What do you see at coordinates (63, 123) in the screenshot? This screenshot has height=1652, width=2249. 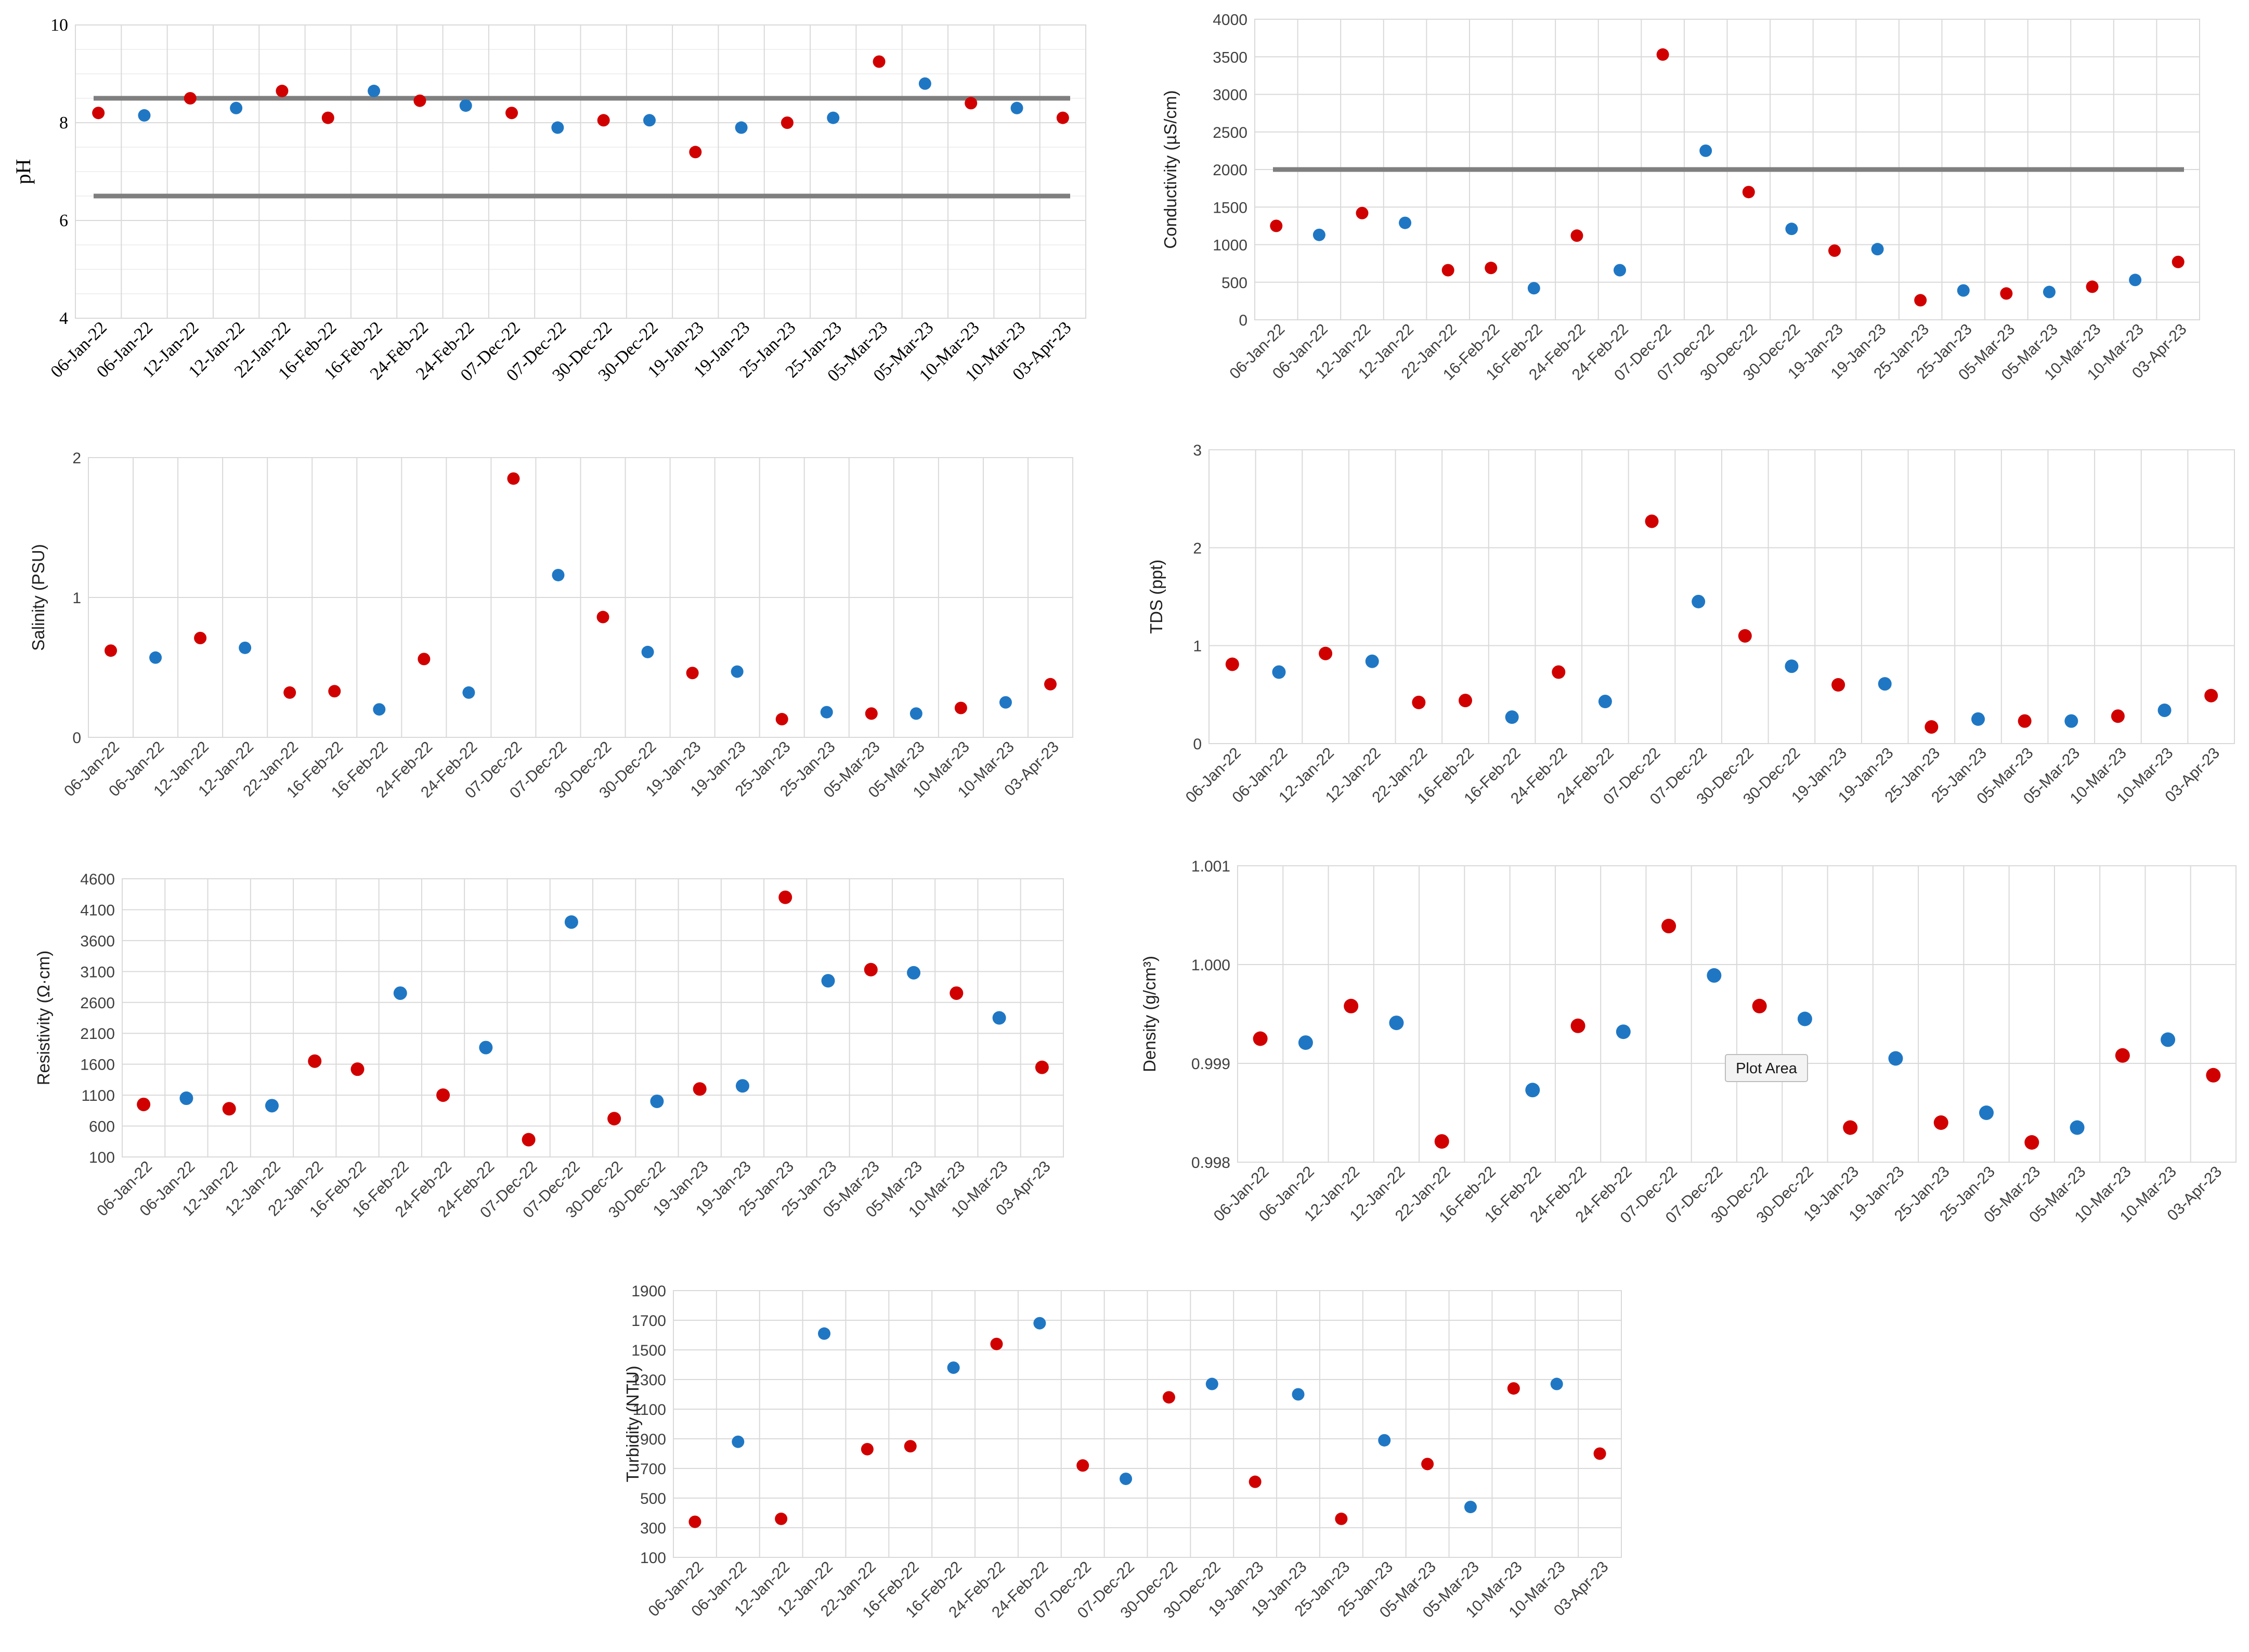 I see `ph-y-tick-label: 8` at bounding box center [63, 123].